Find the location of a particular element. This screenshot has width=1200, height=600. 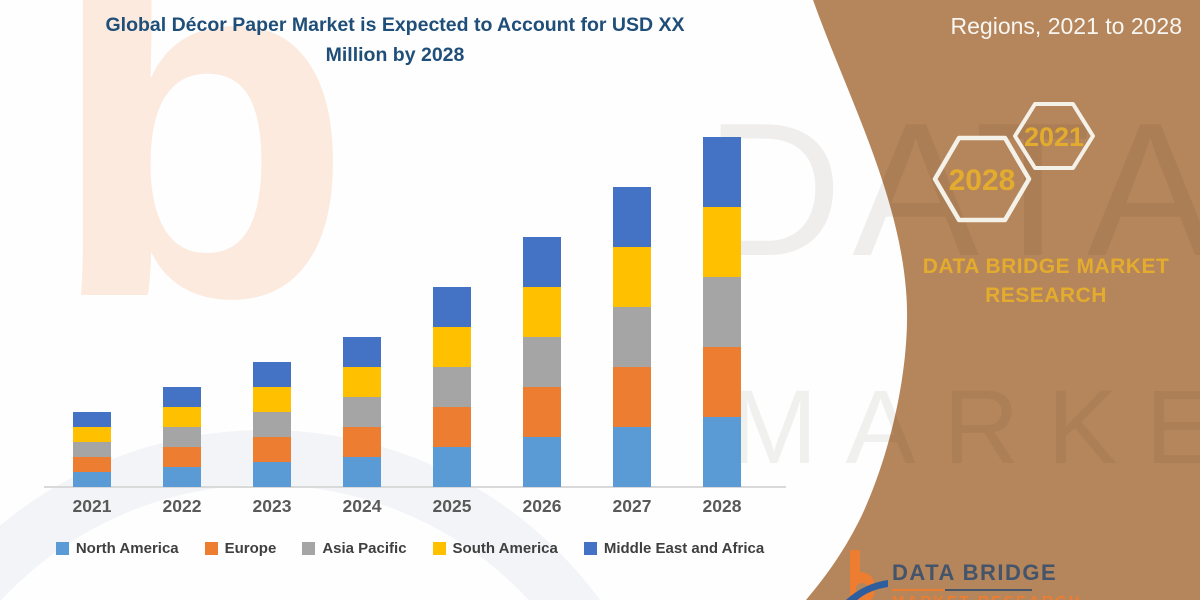

x-axis-label: 2025 is located at coordinates (452, 506).